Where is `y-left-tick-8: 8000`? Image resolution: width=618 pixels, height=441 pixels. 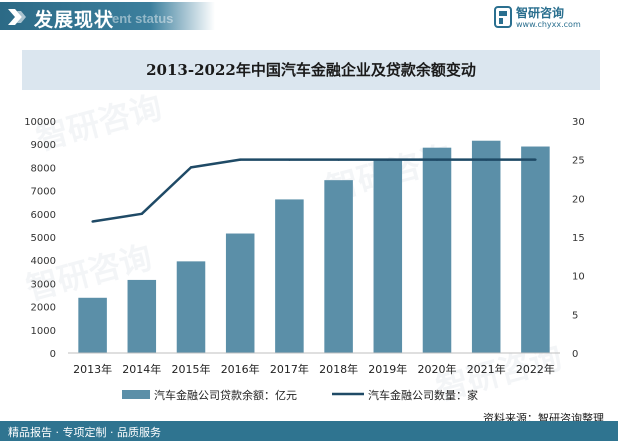 y-left-tick-8: 8000 is located at coordinates (43, 168).